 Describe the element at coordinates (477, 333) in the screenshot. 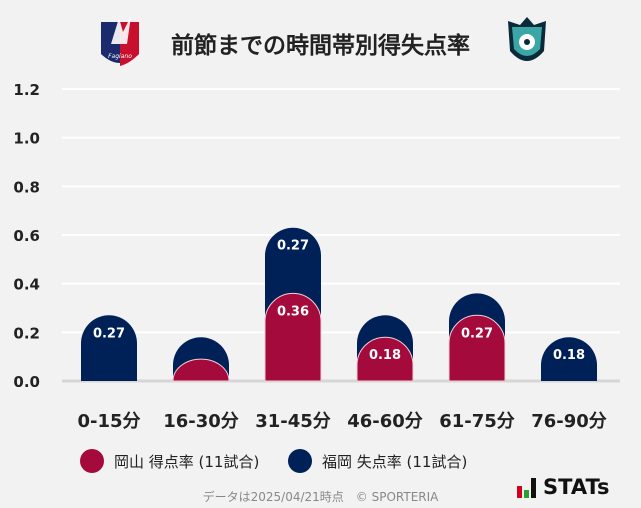

I see `data-label-okayama: 0.27` at that location.